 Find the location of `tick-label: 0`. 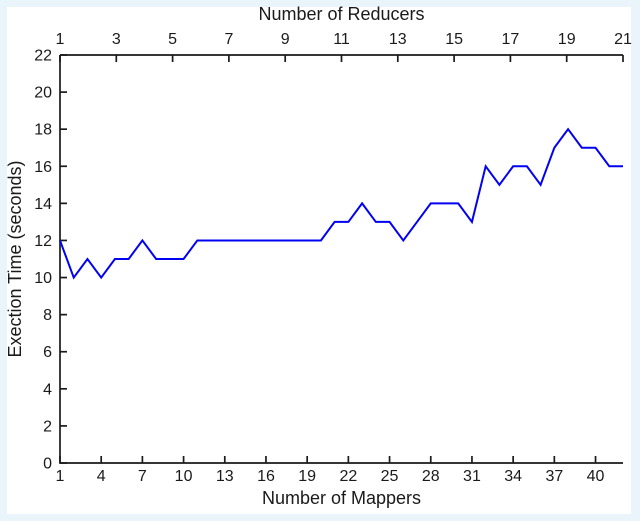

tick-label: 0 is located at coordinates (47, 464).